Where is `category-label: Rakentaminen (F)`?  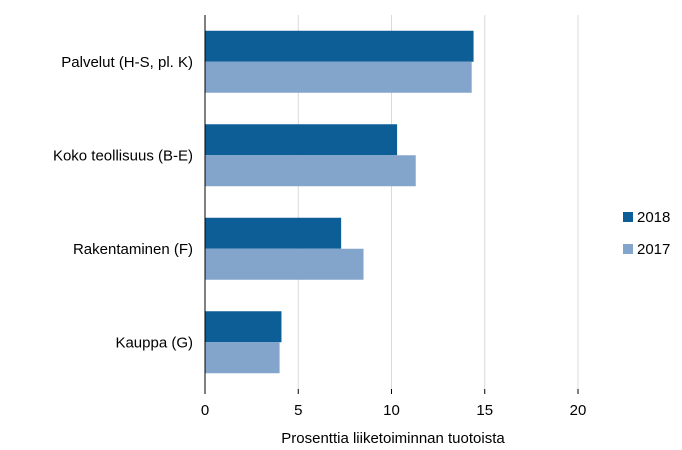
category-label: Rakentaminen (F) is located at coordinates (133, 249).